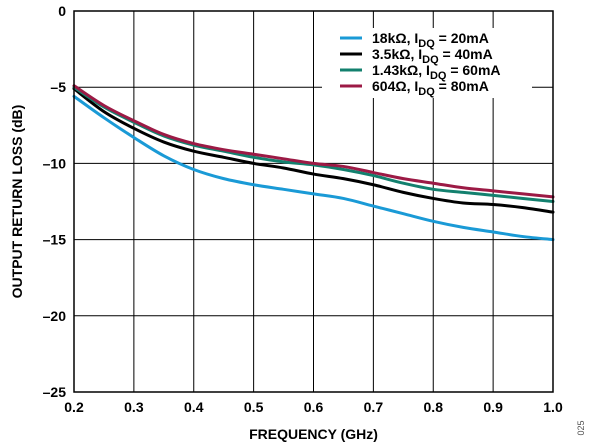  I want to click on legend-entry-0: 18kΩ, IDQ = 20mA, so click(430, 40).